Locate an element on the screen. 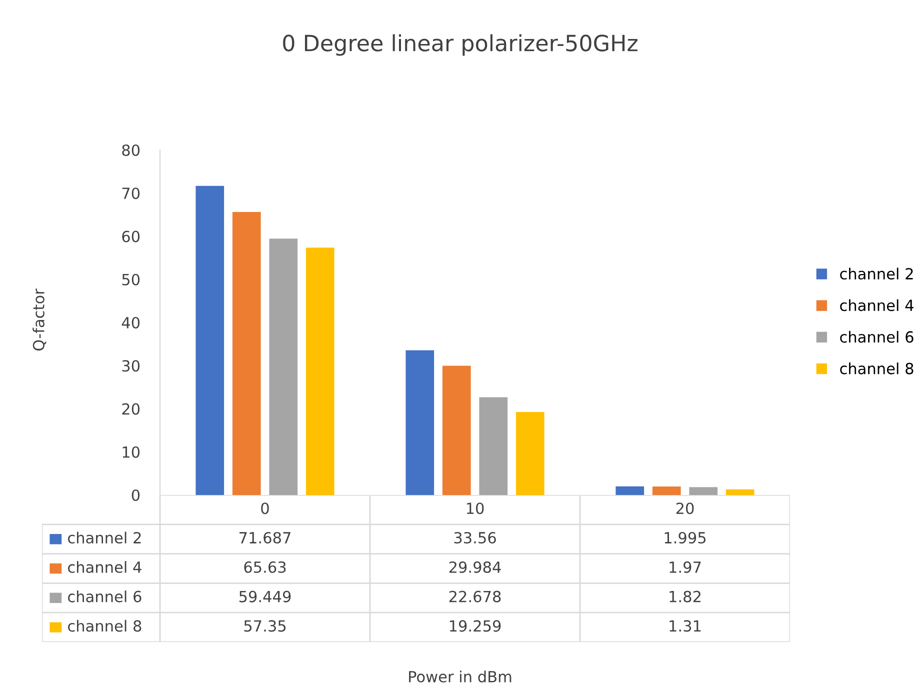 This screenshot has width=920, height=692. data-label: 71.687 is located at coordinates (265, 538).